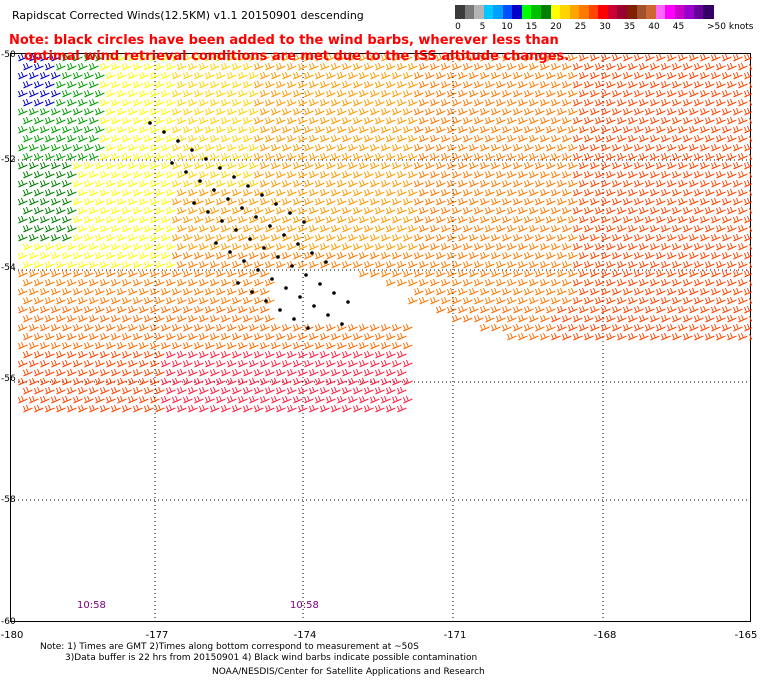  I want to click on lon-label-177: -177, so click(157, 635).